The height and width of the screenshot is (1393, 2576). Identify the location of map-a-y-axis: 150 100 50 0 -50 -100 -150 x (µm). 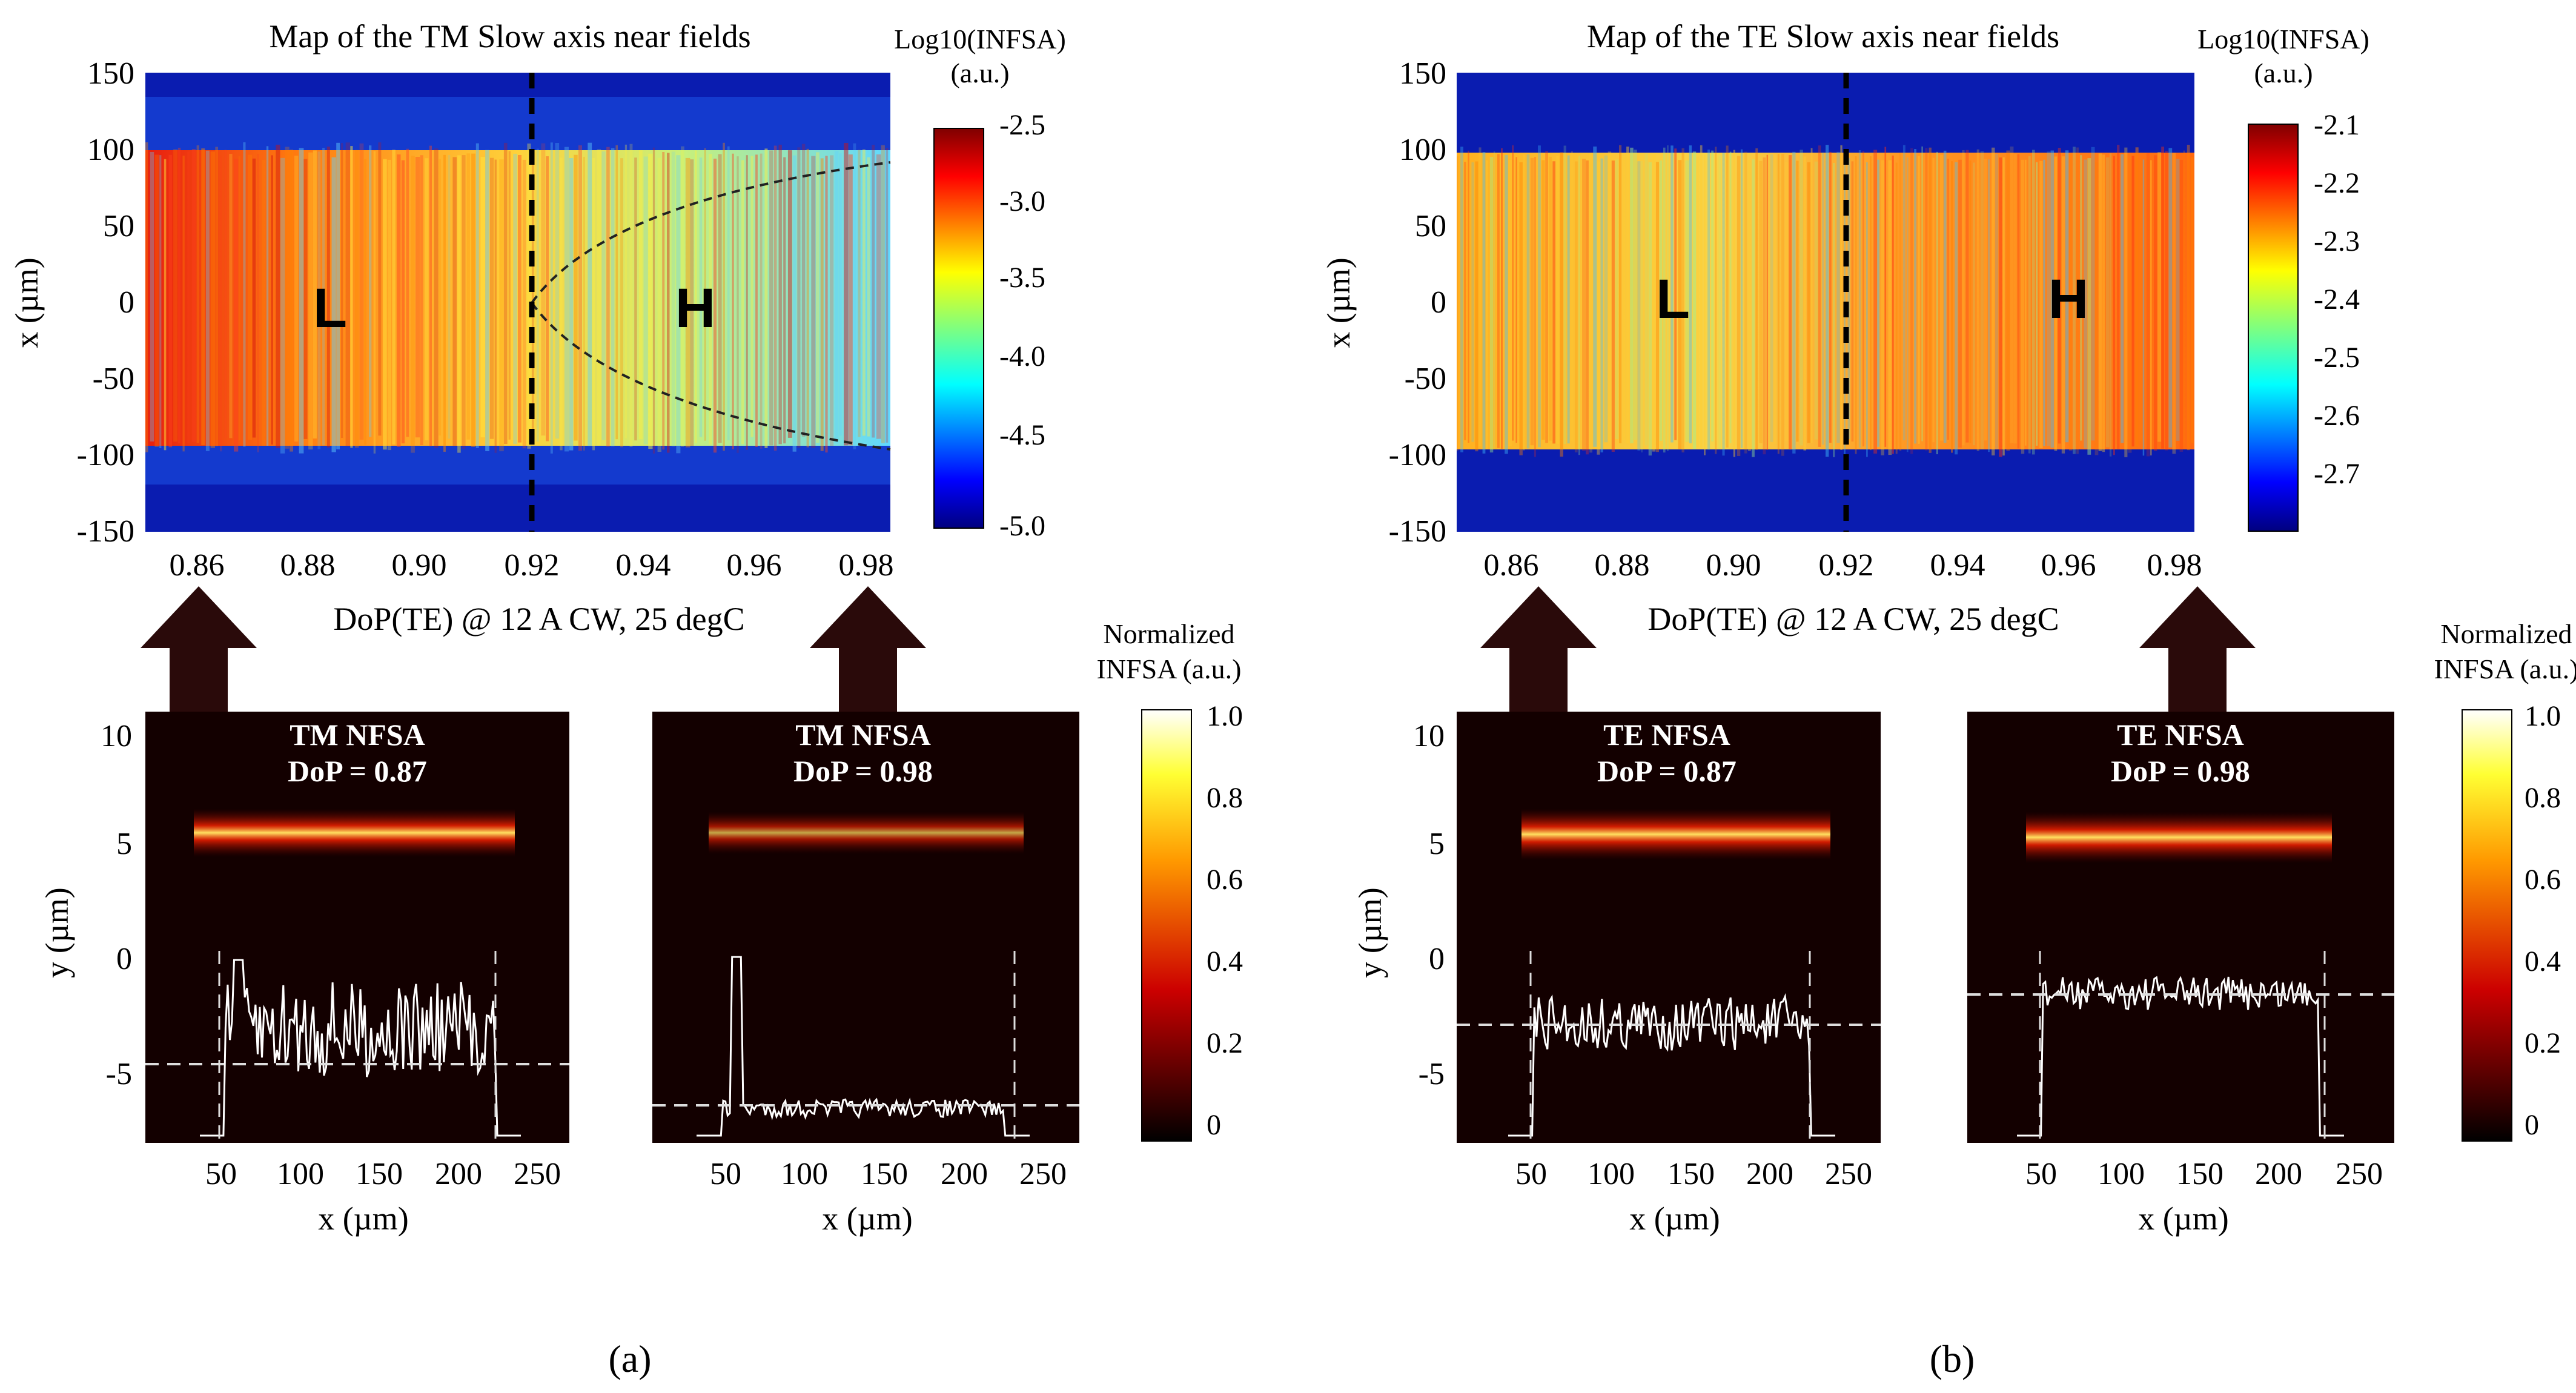
(71, 302).